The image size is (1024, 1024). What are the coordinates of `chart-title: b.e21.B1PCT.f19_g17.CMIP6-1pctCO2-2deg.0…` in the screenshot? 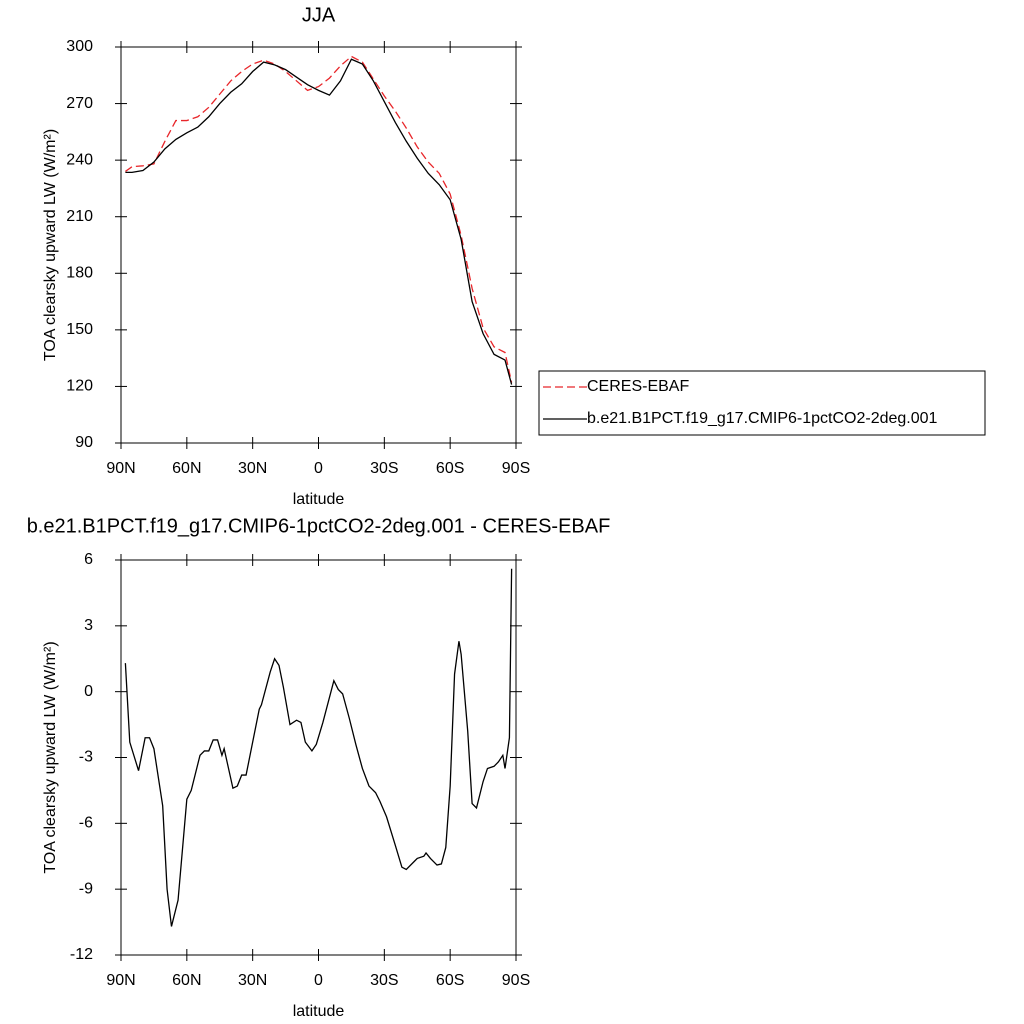 It's located at (319, 526).